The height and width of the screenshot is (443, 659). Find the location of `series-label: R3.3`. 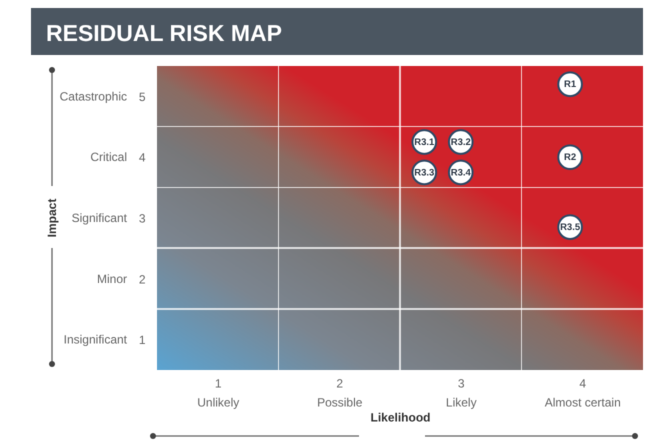

series-label: R3.3 is located at coordinates (424, 172).